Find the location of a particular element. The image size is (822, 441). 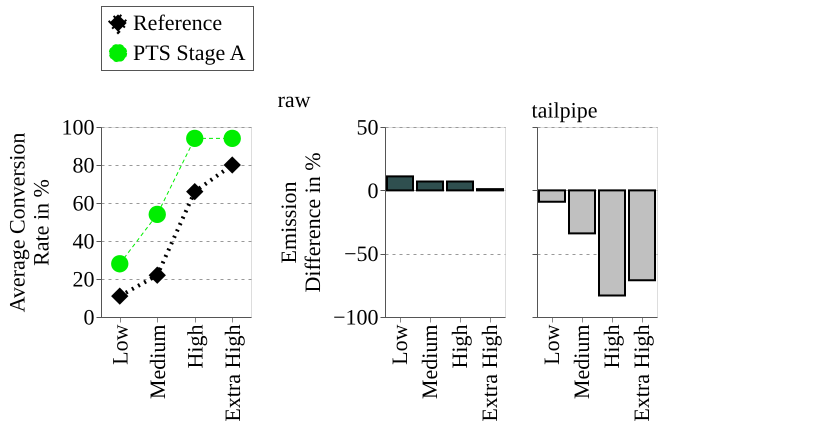

y-tick-label: −50 is located at coordinates (361, 253).